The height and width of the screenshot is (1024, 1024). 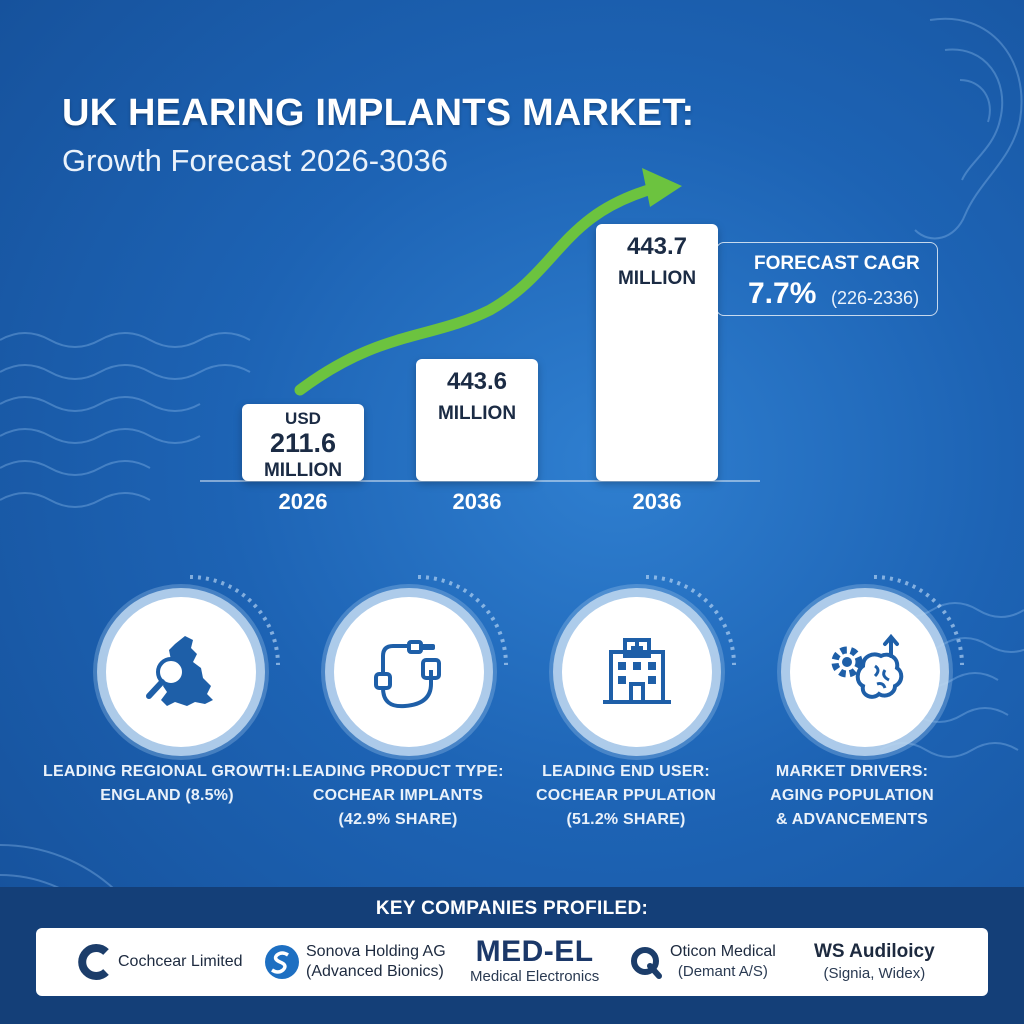 What do you see at coordinates (167, 795) in the screenshot?
I see `stat-region-line2: ENGLAND (8.5%)` at bounding box center [167, 795].